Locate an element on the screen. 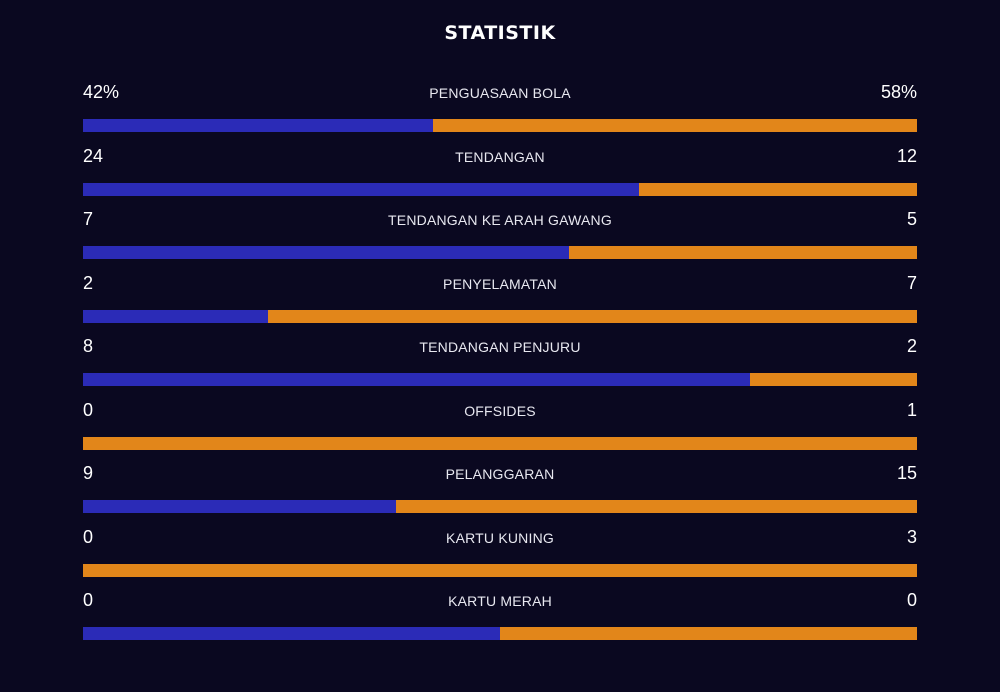 The height and width of the screenshot is (692, 1000). stat-row-corners: 8 TENDANGAN PENJURU 2 is located at coordinates (500, 366).